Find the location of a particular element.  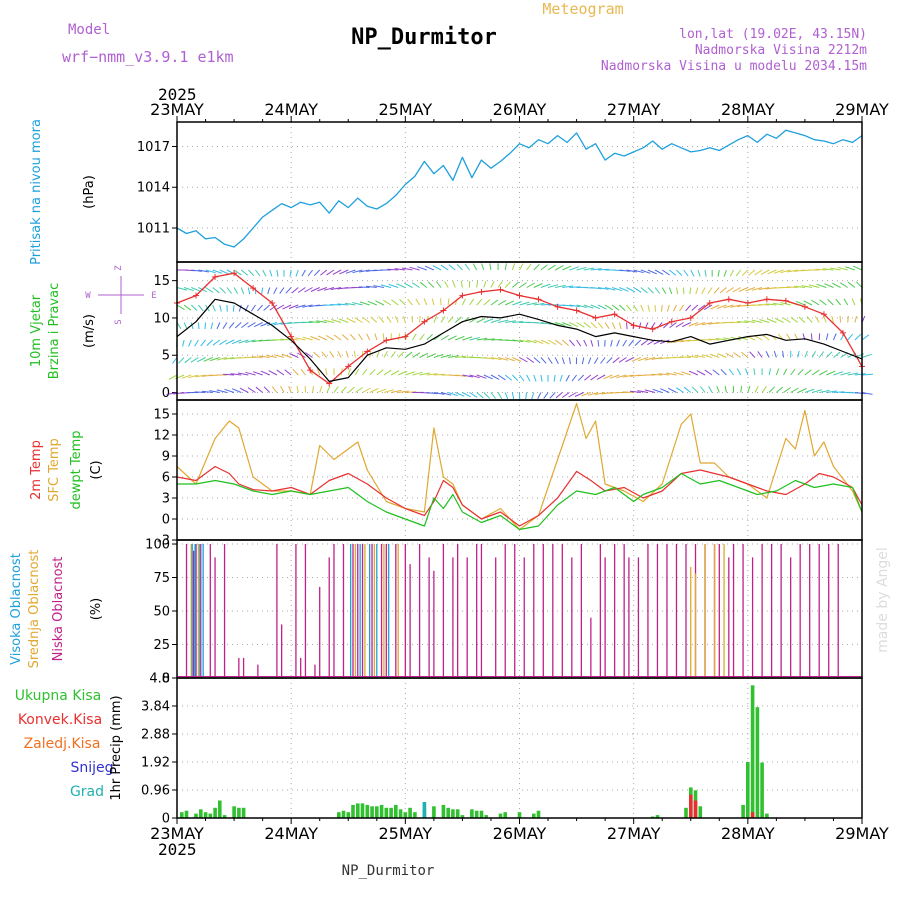

ytick-label-temperature: 3 is located at coordinates (166, 499).